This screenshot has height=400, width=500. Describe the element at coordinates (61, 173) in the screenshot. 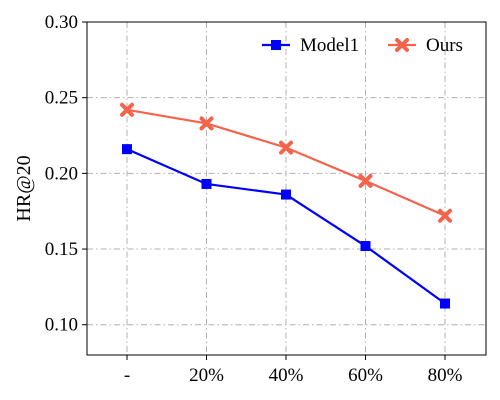

I see `y-tick-label: 0.20` at that location.